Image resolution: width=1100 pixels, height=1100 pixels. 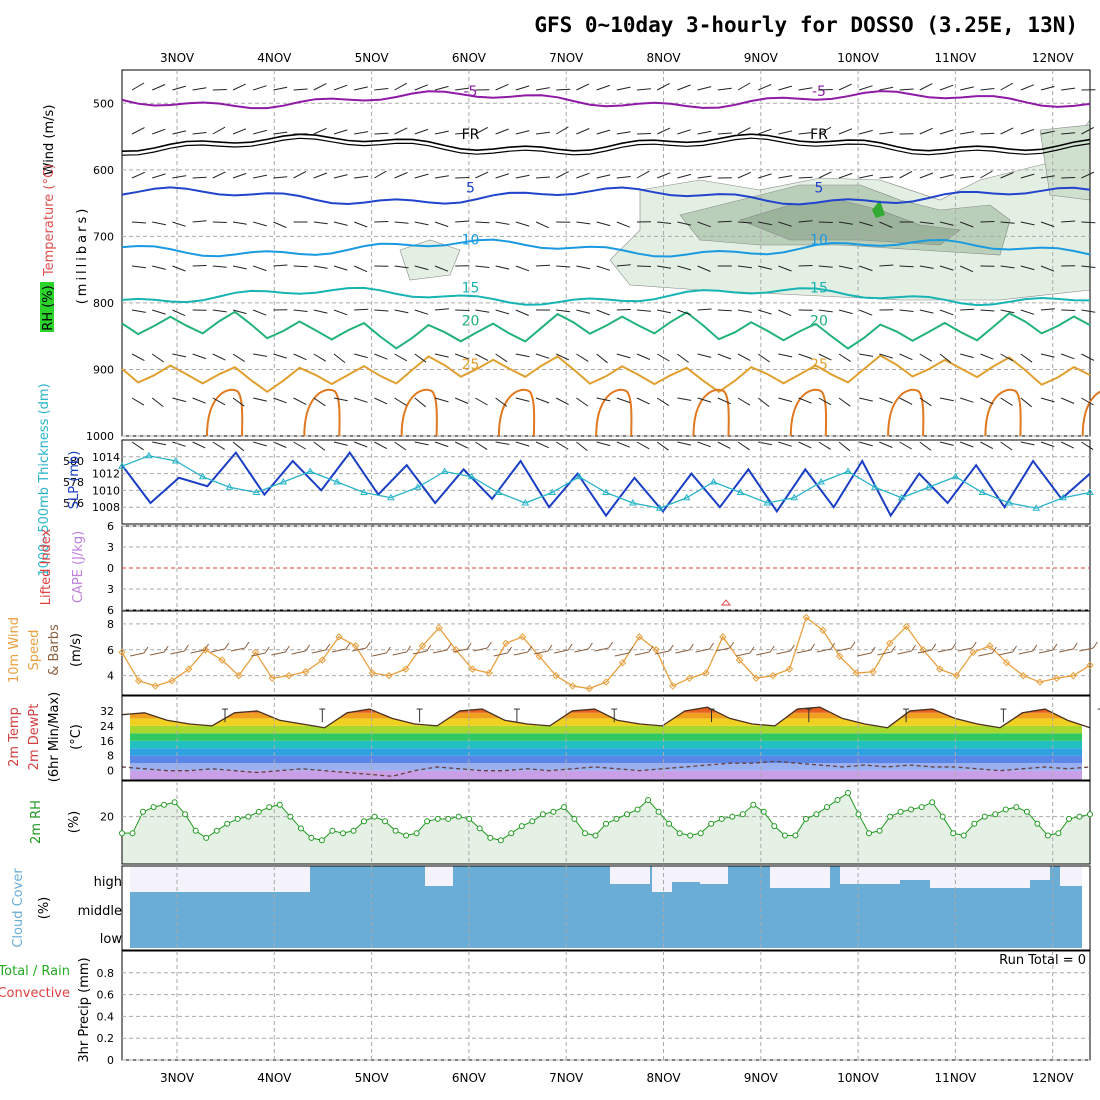 I want to click on temp2m-tick-16: 16, so click(x=107, y=741).